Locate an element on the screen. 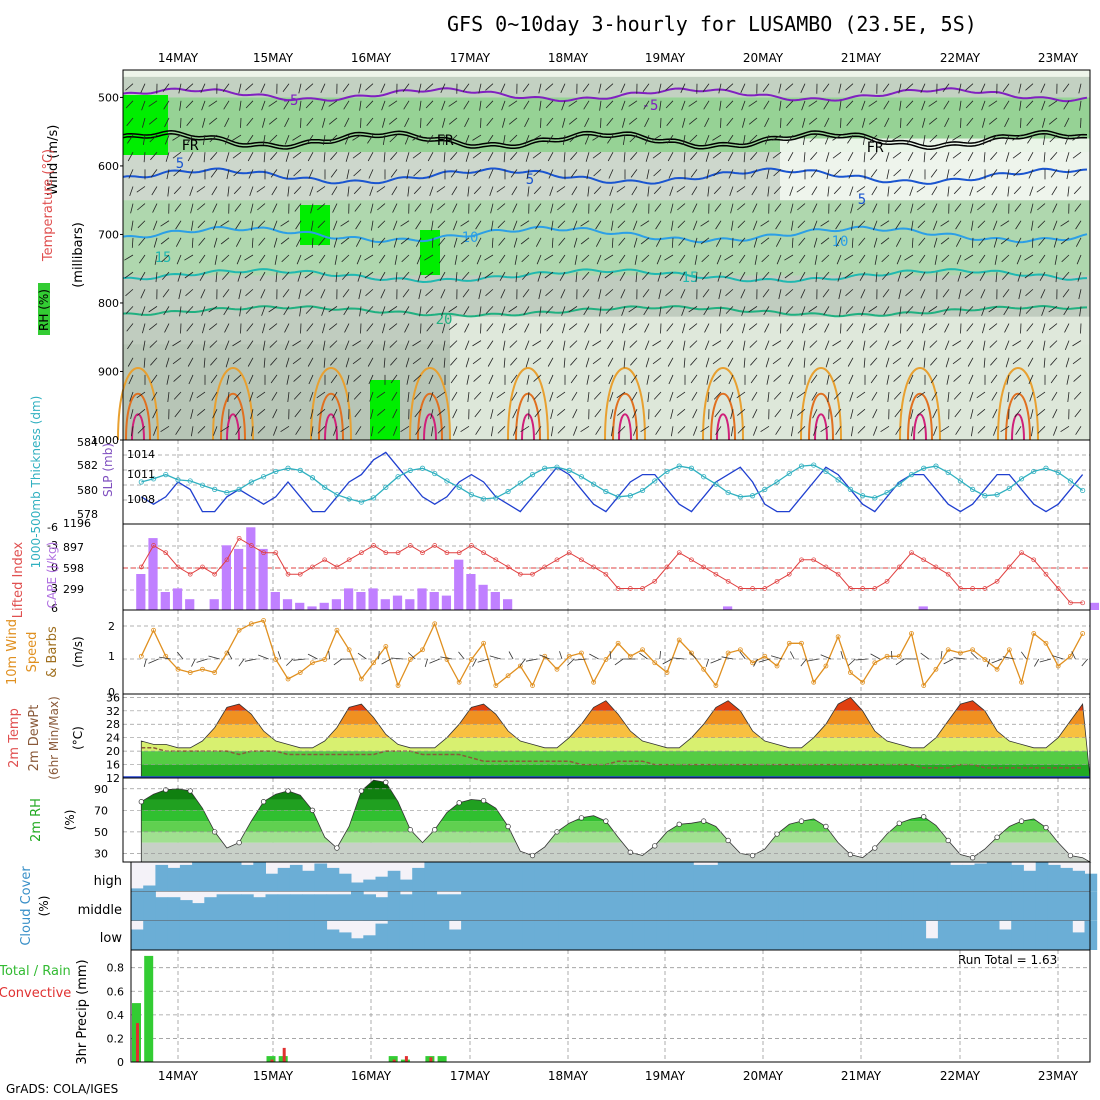 This screenshot has height=1100, width=1100. date-label-top: 21MAY is located at coordinates (861, 58).